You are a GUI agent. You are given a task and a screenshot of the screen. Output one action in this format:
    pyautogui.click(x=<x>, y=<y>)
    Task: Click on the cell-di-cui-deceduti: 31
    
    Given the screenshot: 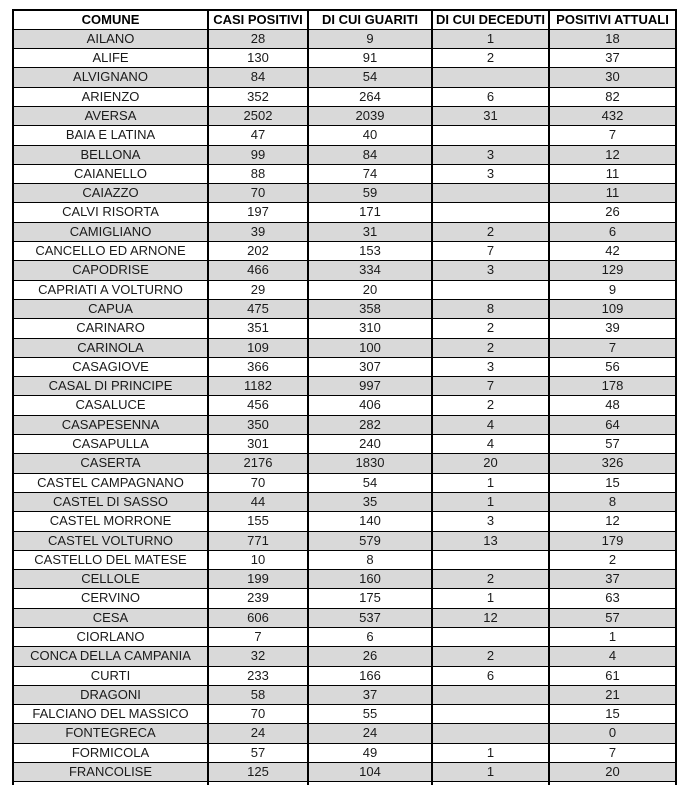 What is the action you would take?
    pyautogui.click(x=490, y=116)
    